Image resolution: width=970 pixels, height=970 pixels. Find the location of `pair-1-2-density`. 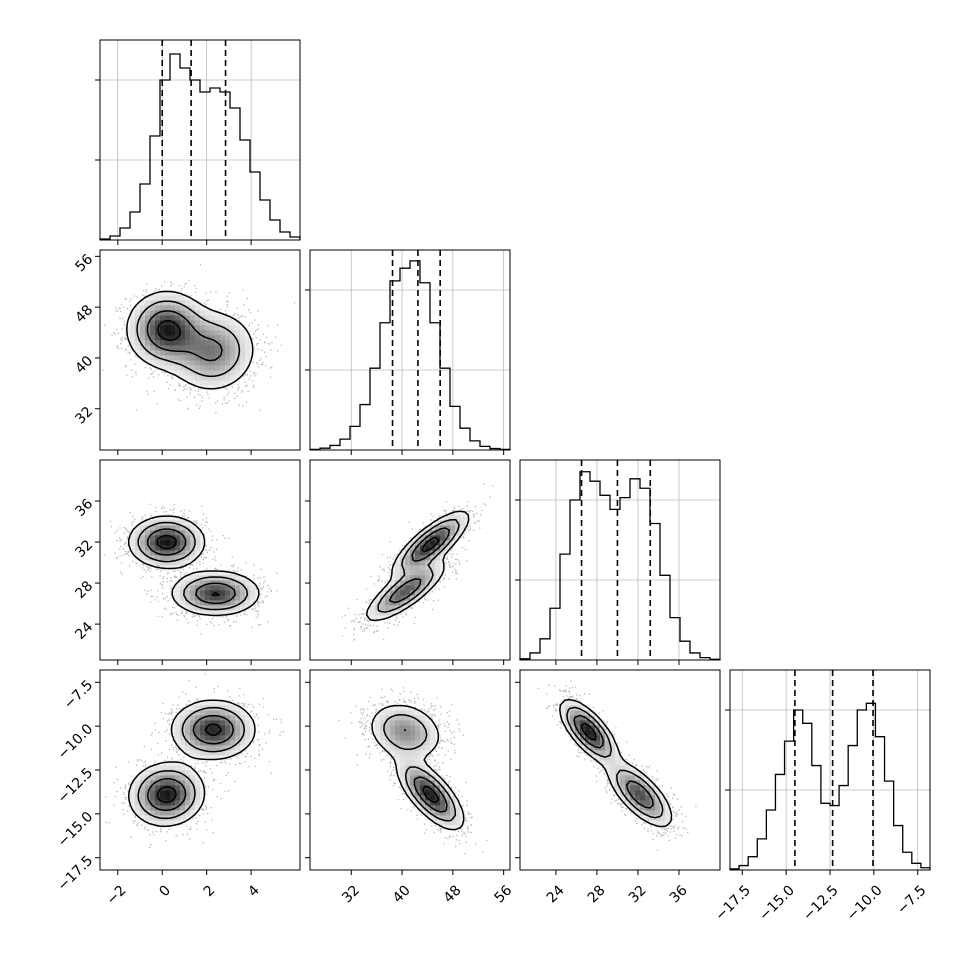

pair-1-2-density is located at coordinates (418, 565).